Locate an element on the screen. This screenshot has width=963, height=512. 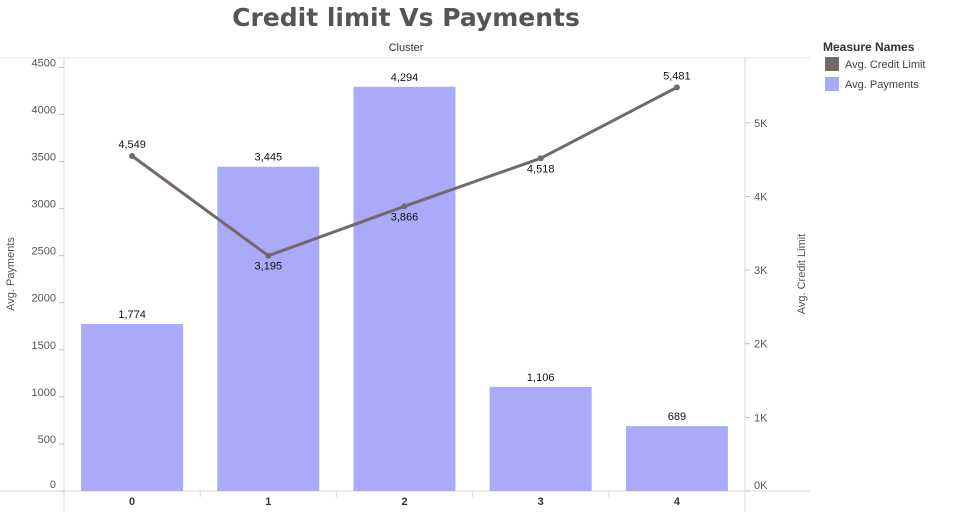
left-tick-label: 3500 is located at coordinates (44, 158).